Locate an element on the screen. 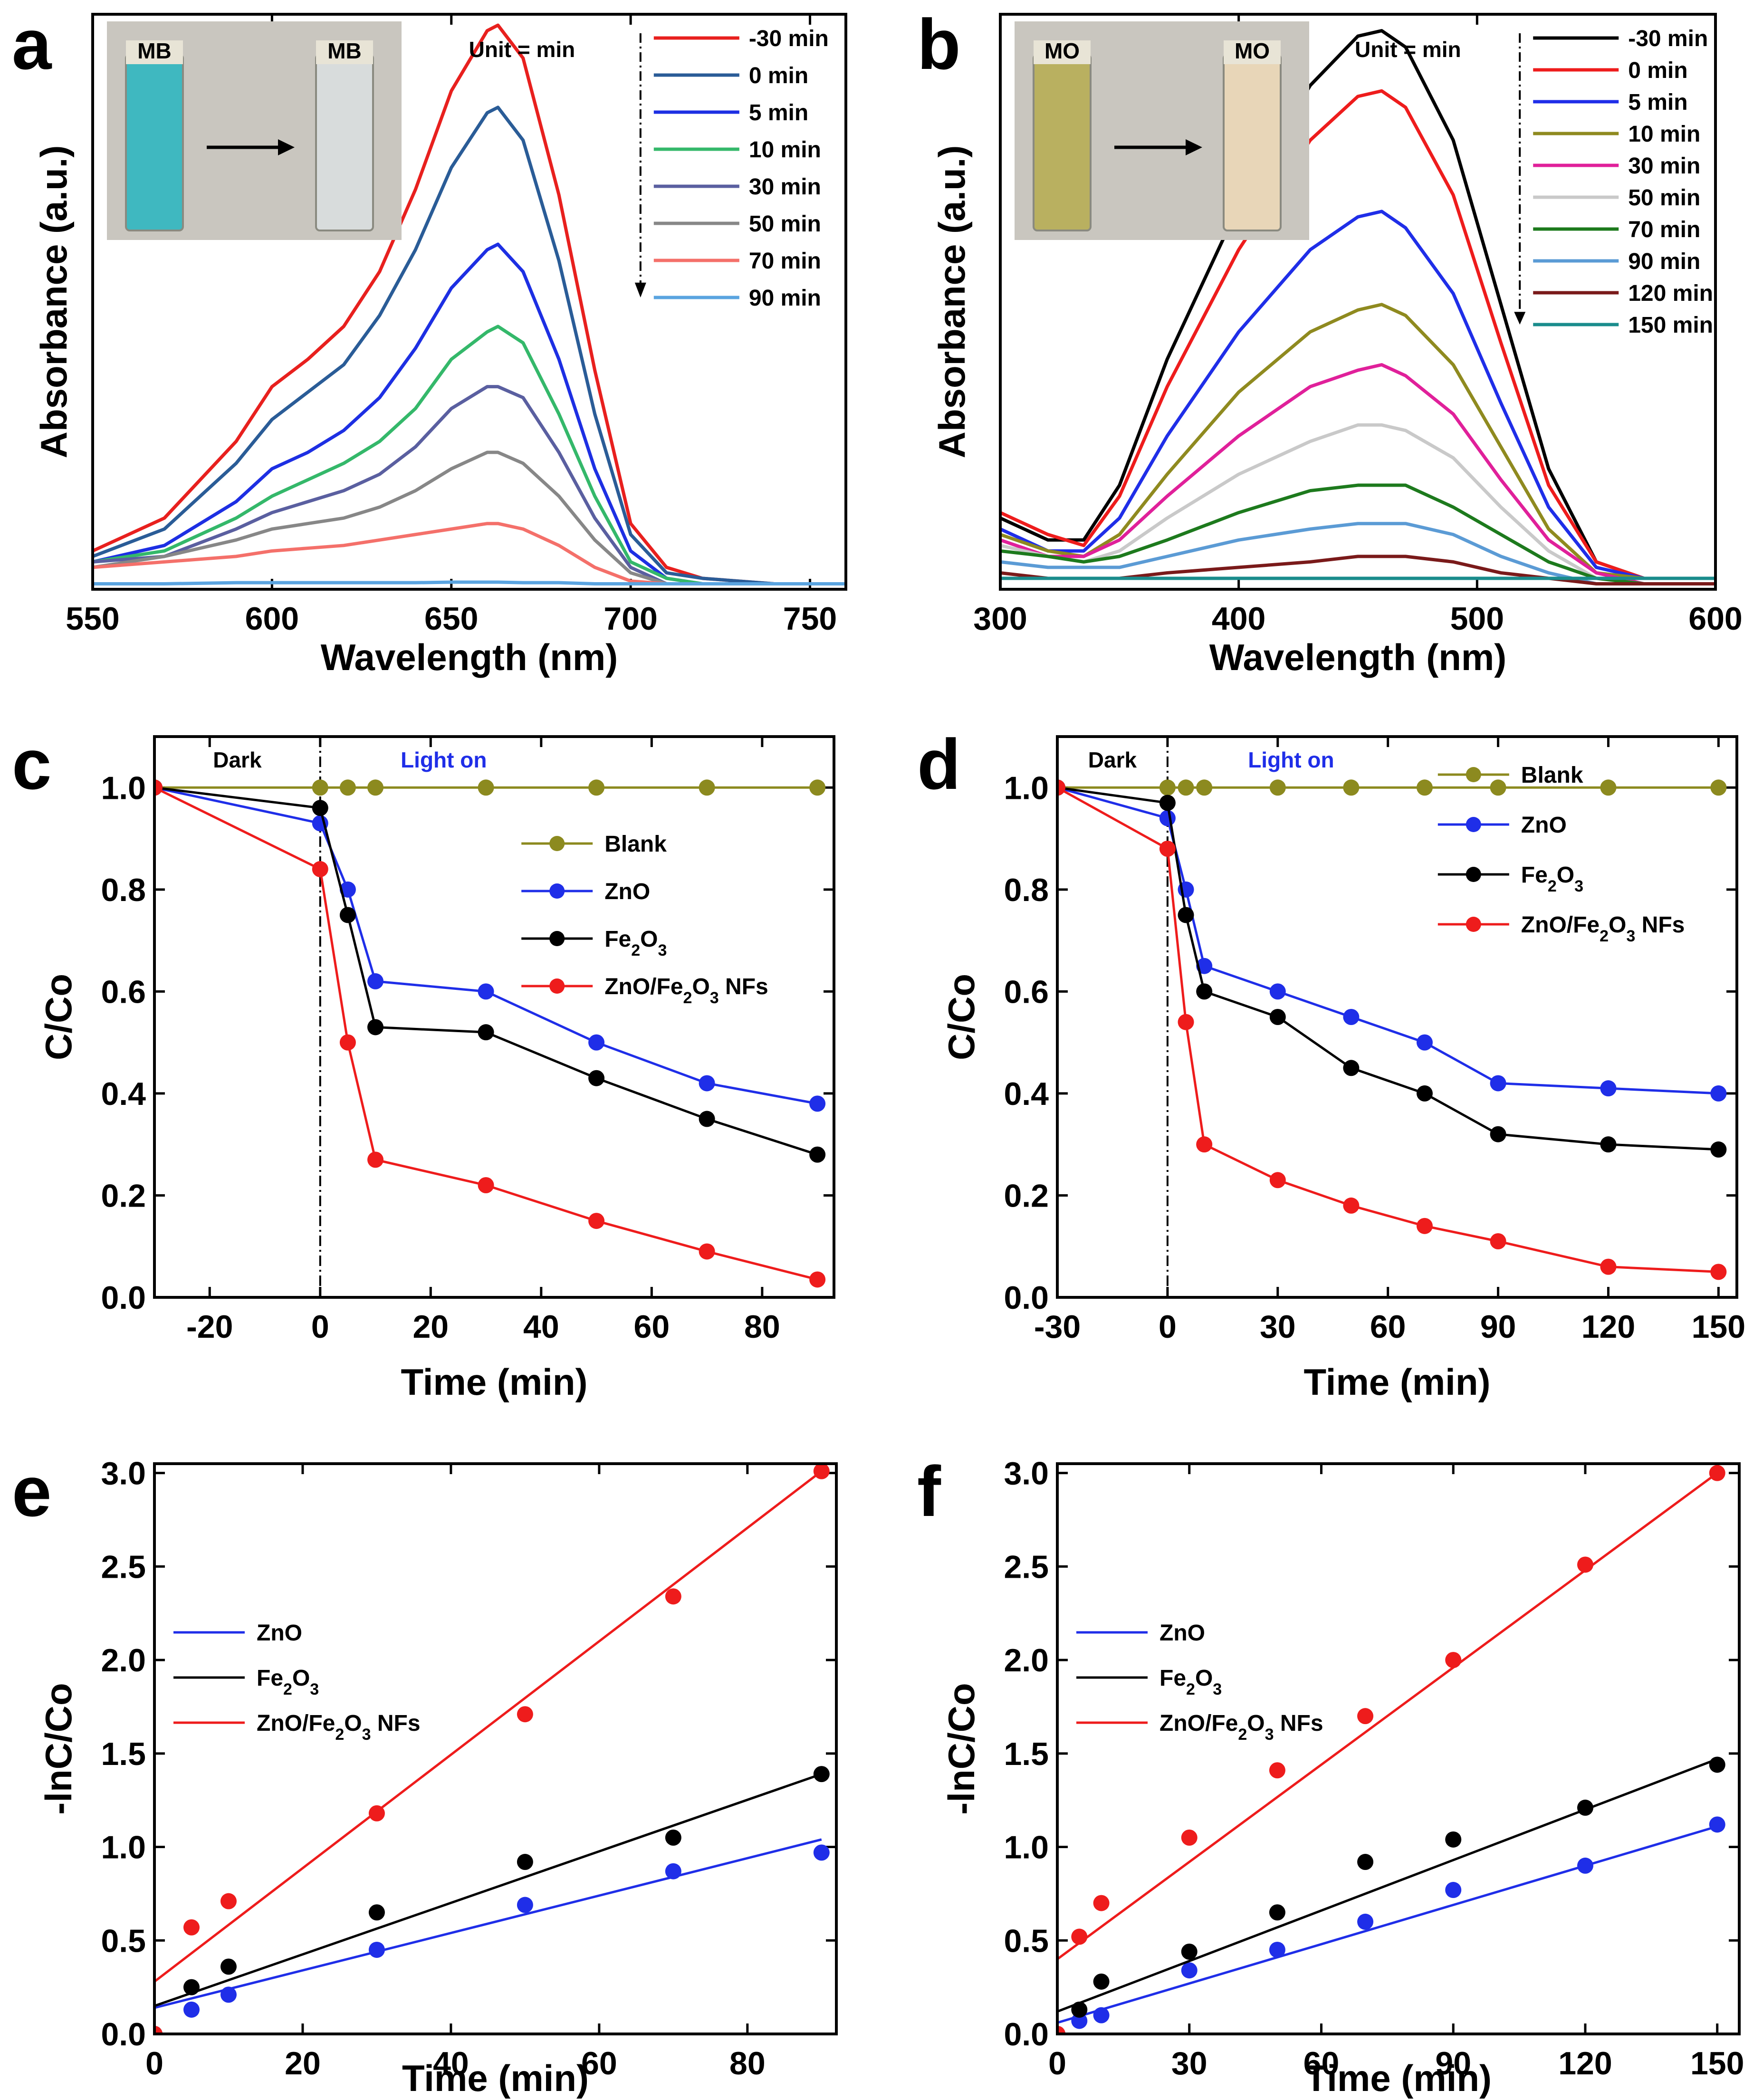  legend-label-part: ZnO/Fe is located at coordinates (296, 1723).